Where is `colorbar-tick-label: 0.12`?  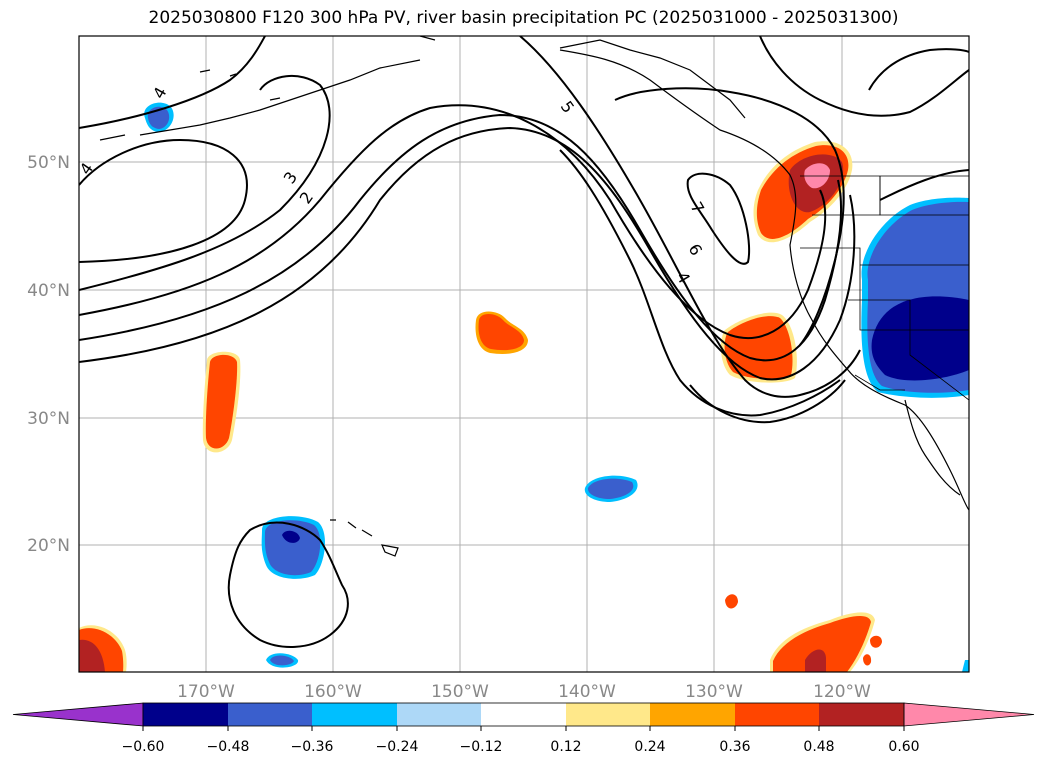 colorbar-tick-label: 0.12 is located at coordinates (565, 747).